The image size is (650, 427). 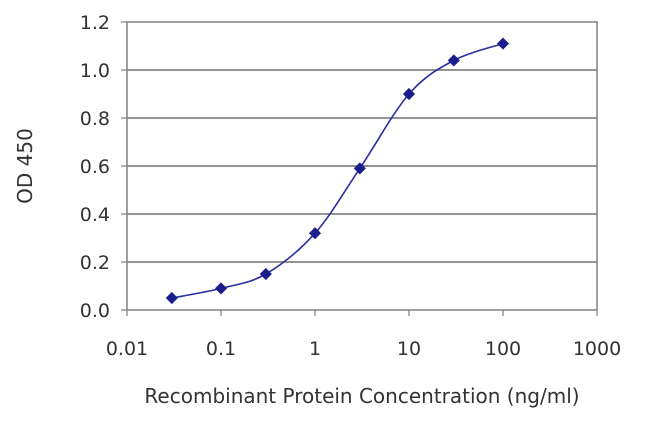 I want to click on y-tick-label: 0.8, so click(x=95, y=119).